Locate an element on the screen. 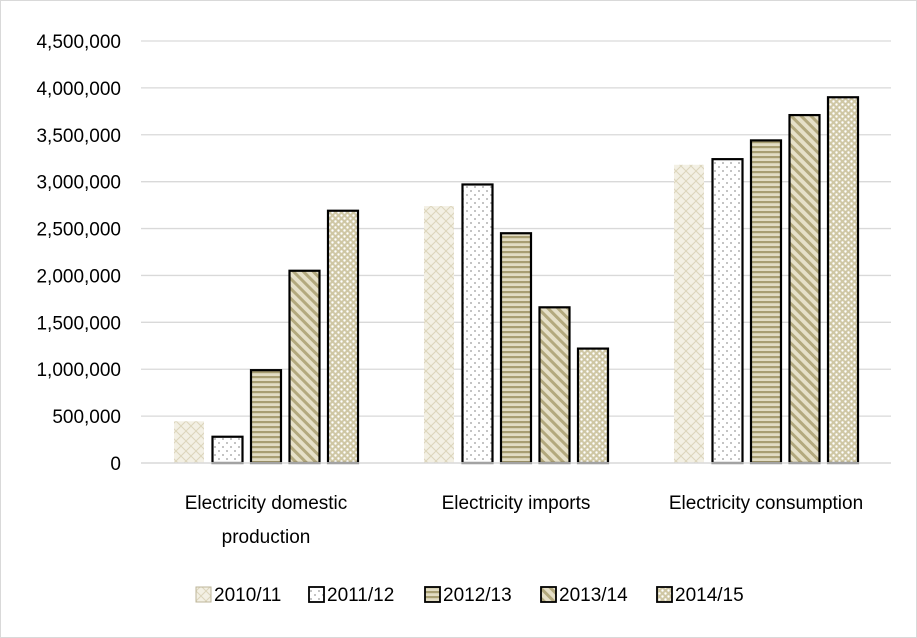 The image size is (917, 638). legend-label: 2010/11 is located at coordinates (247, 595).